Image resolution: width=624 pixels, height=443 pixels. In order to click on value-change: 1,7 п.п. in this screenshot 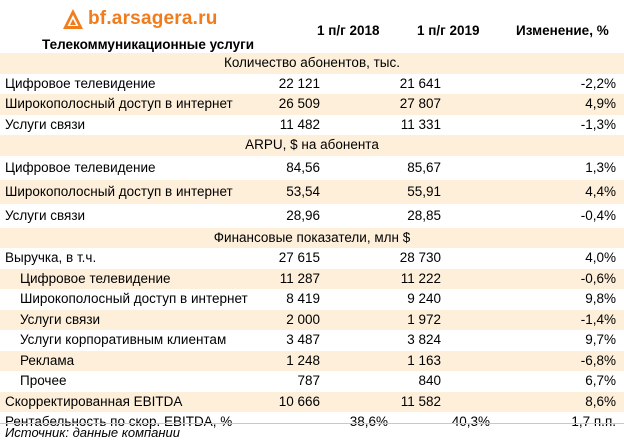, I will do `click(593, 421)`.